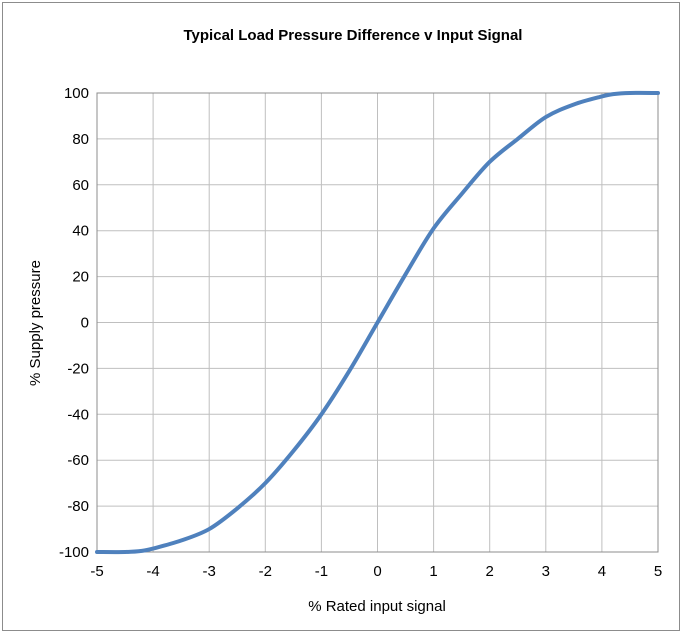 The height and width of the screenshot is (635, 684). Describe the element at coordinates (209, 571) in the screenshot. I see `x-tick-label: -3` at that location.